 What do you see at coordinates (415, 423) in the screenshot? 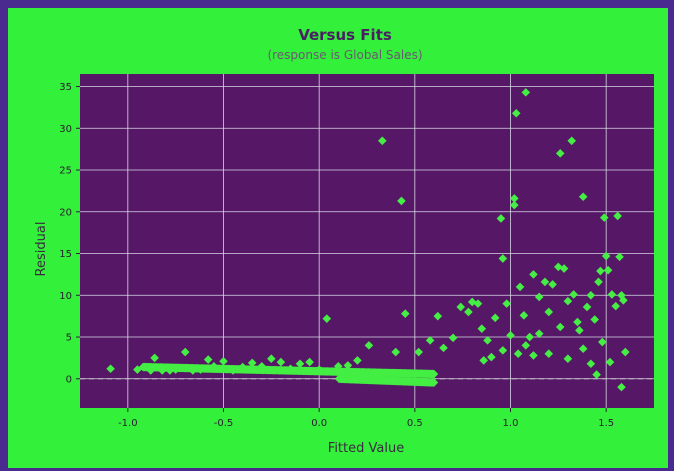
I see `x-tick-label: 0.5` at bounding box center [415, 423].